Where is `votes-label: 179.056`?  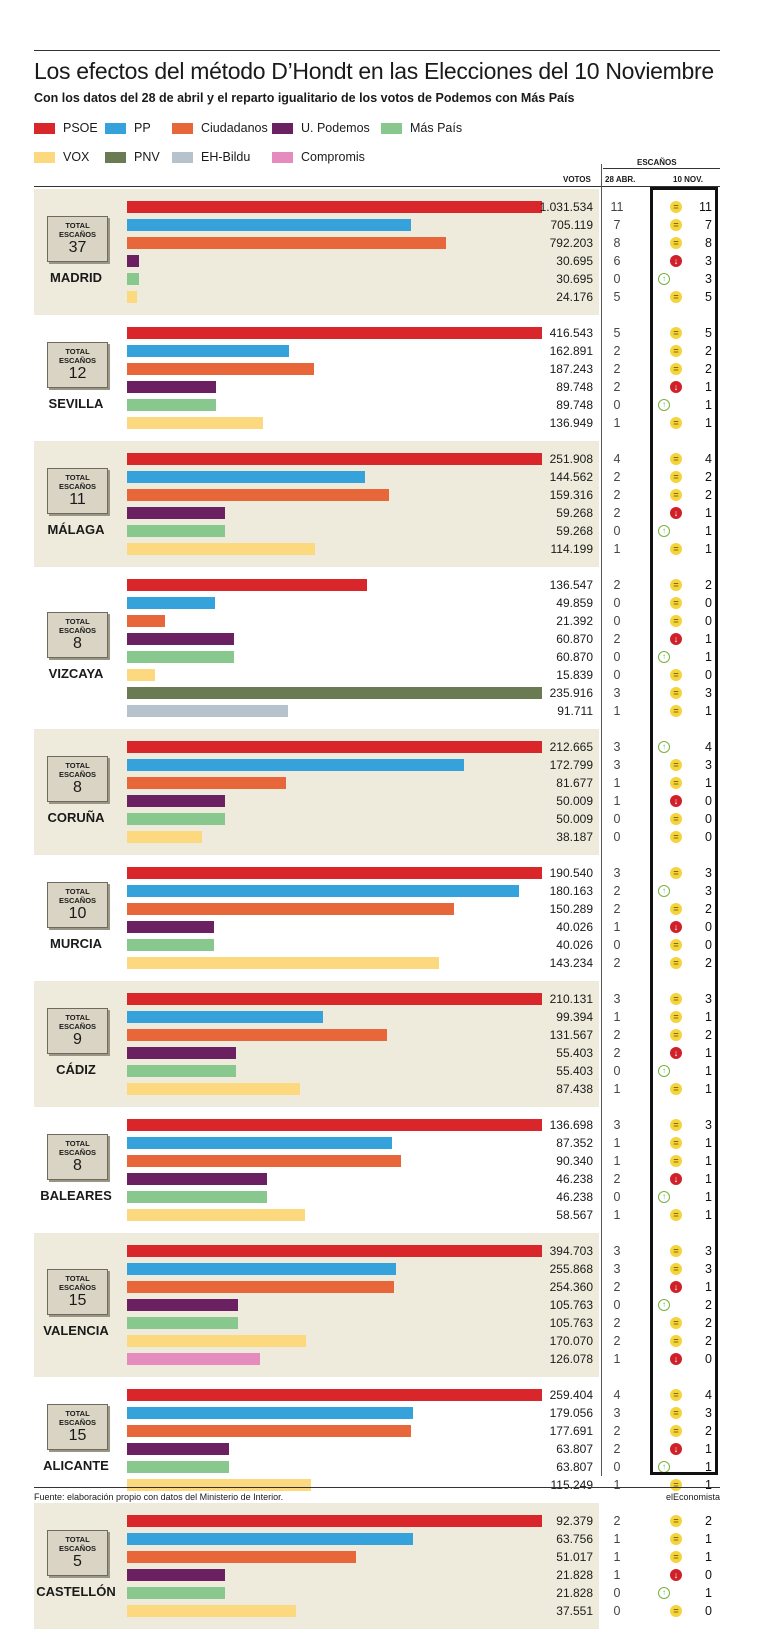 votes-label: 179.056 is located at coordinates (571, 1413).